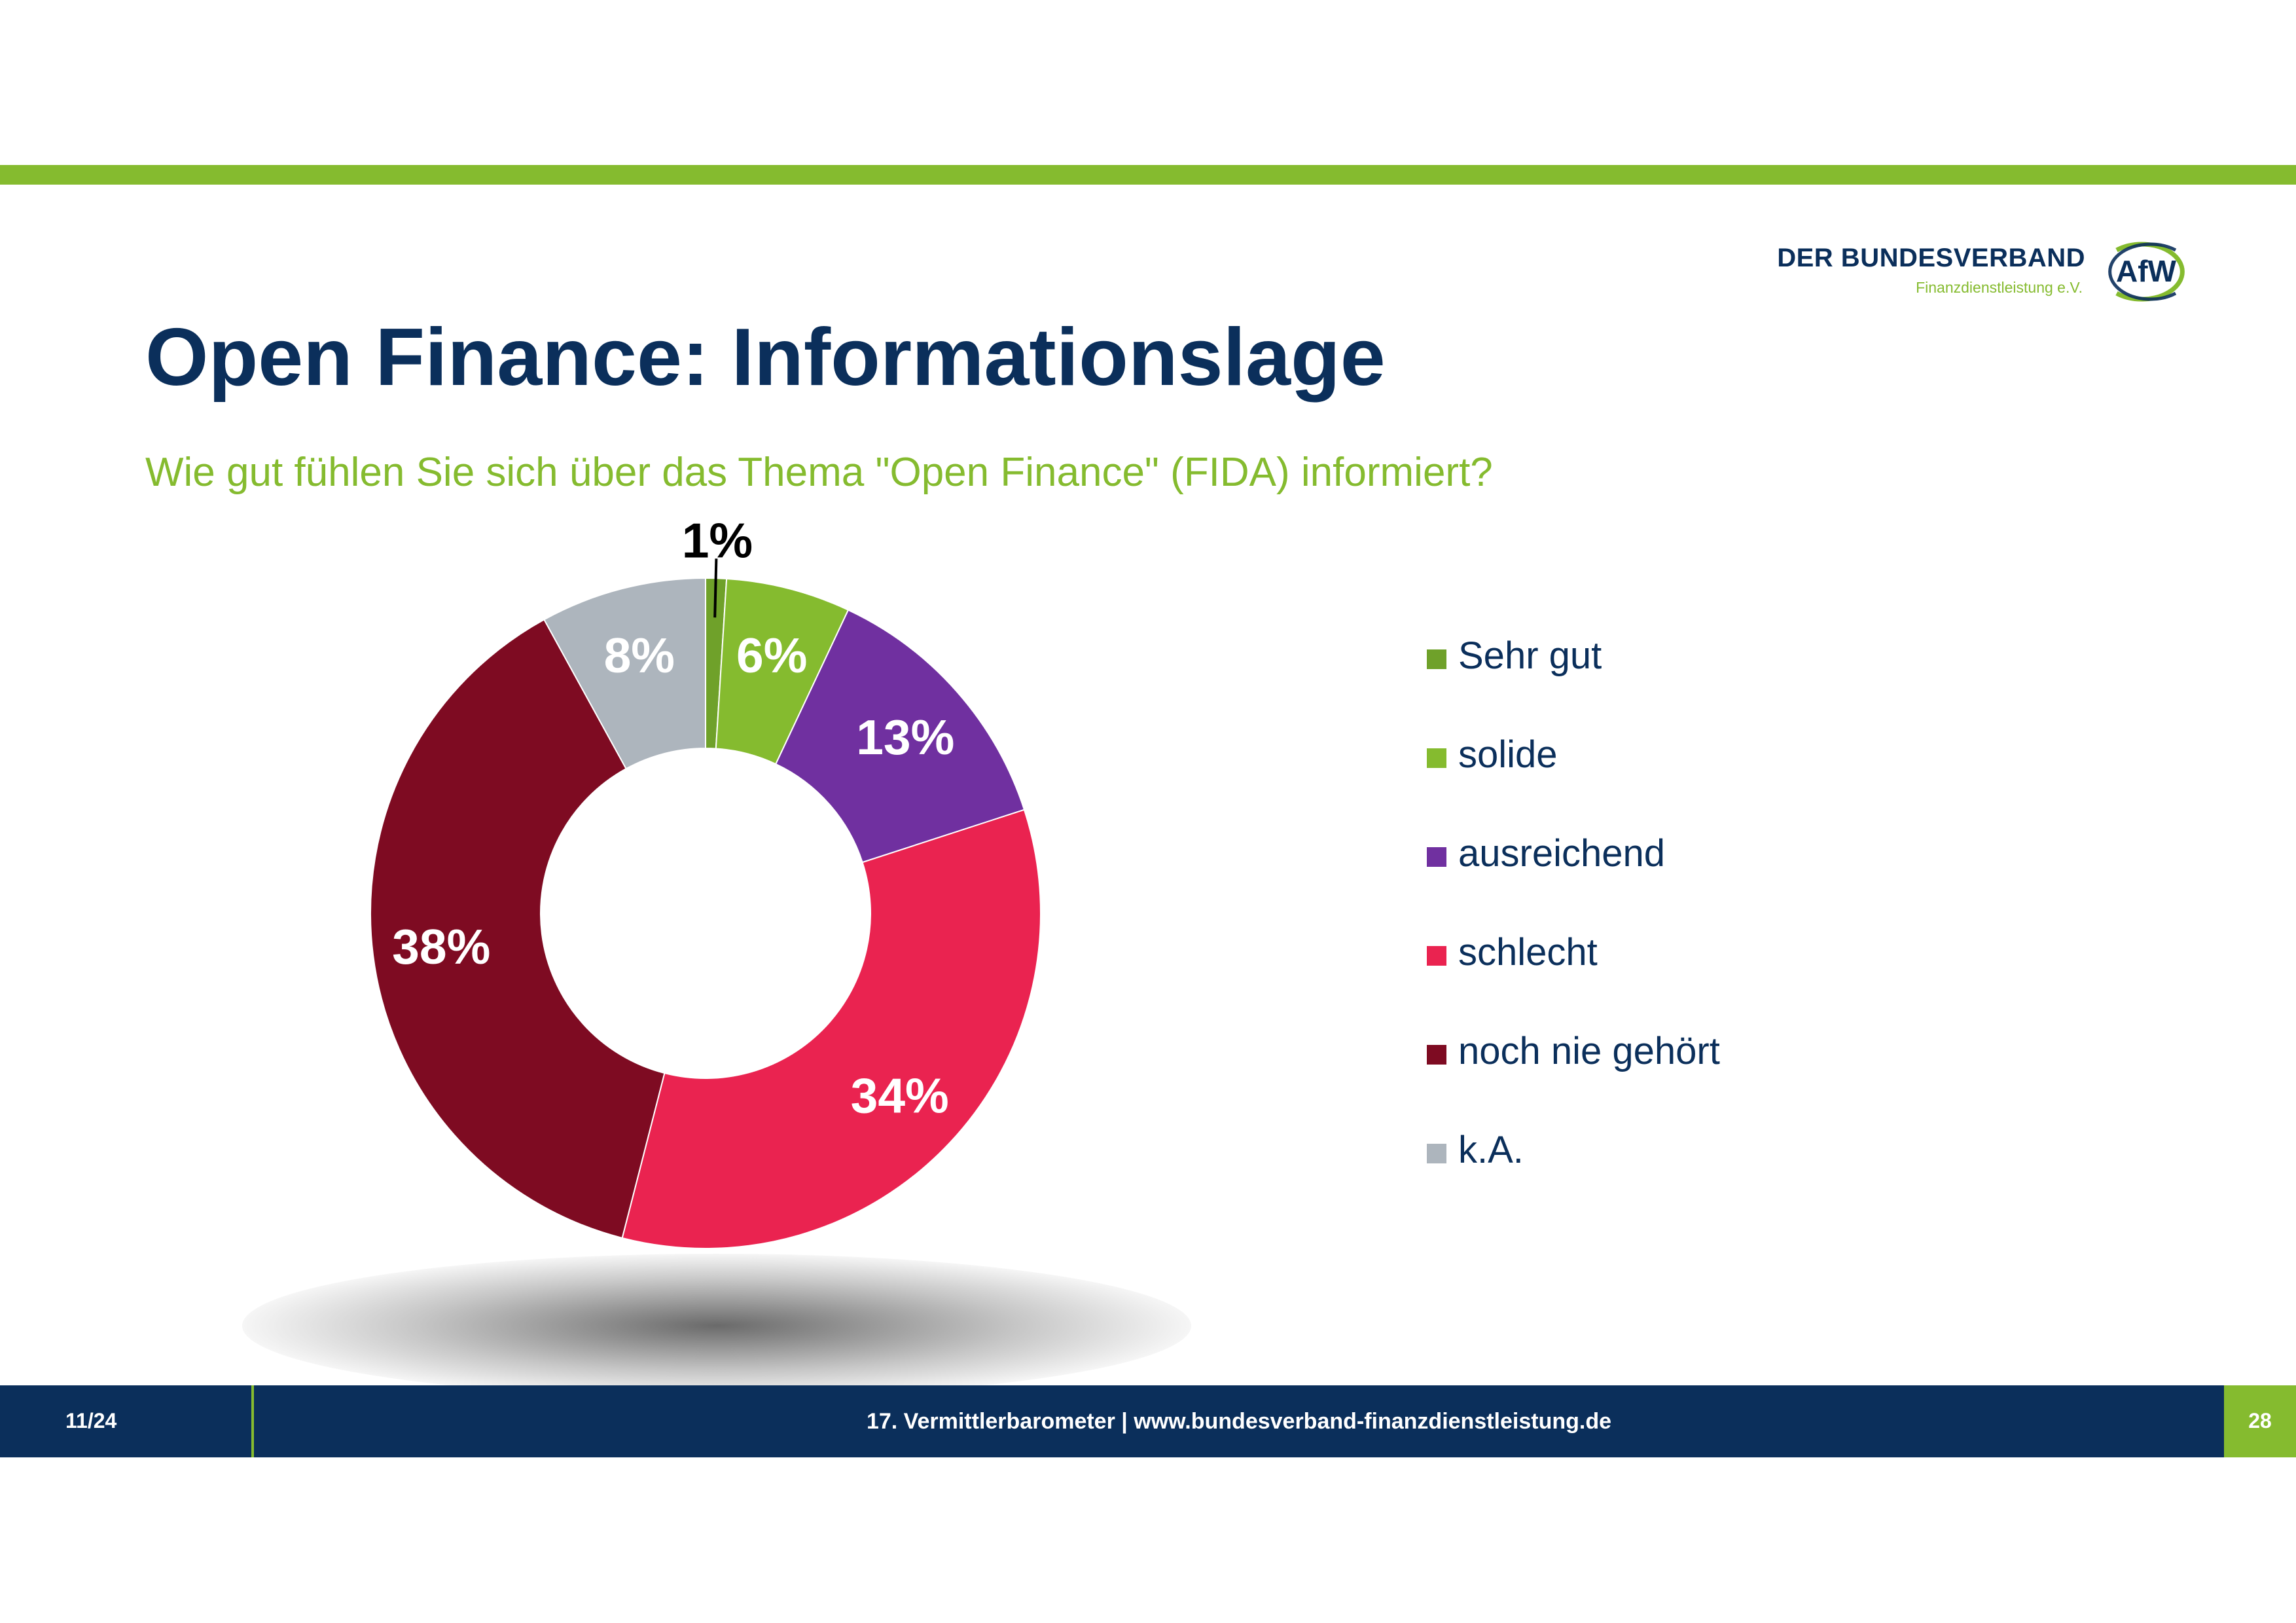 Image resolution: width=2296 pixels, height=1623 pixels. Describe the element at coordinates (441, 946) in the screenshot. I see `data-label-4: 38%` at that location.